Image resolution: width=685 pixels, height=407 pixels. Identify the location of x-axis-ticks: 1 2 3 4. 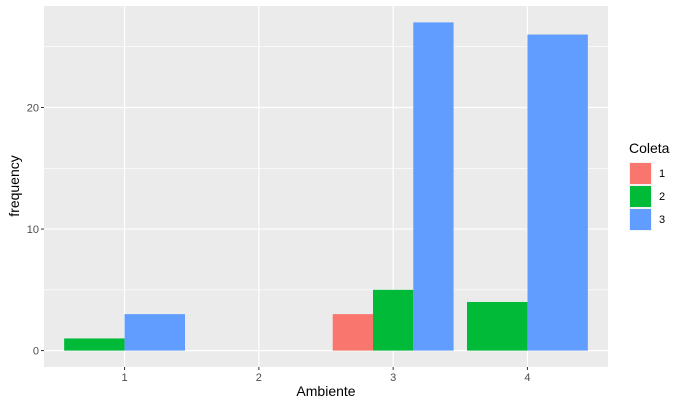
(326, 375).